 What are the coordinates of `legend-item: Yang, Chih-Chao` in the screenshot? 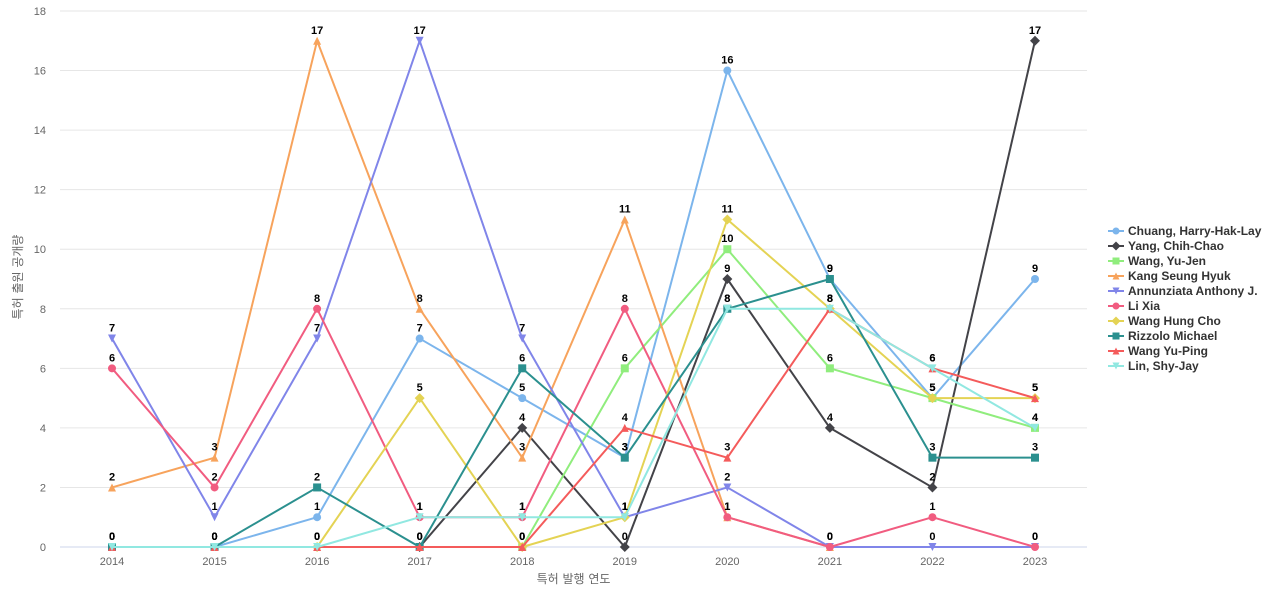 It's located at (1166, 246).